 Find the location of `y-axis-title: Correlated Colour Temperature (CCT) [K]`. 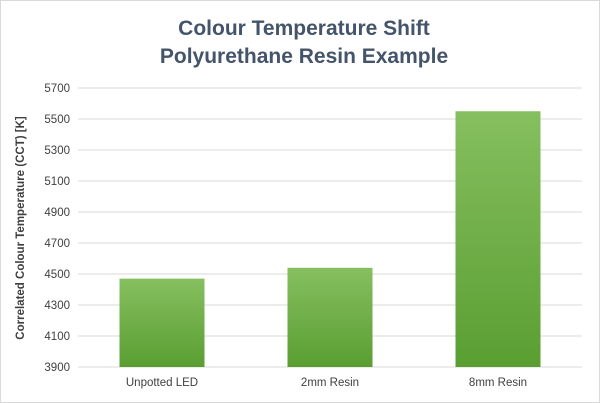

y-axis-title: Correlated Colour Temperature (CCT) [K] is located at coordinates (21, 228).